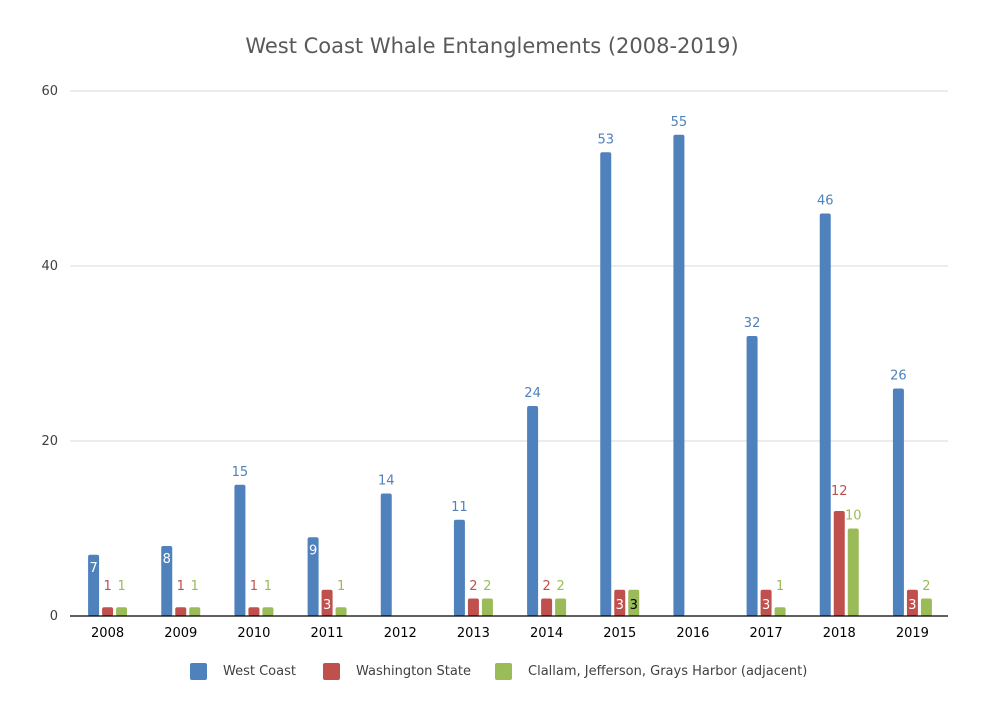 Image resolution: width=984 pixels, height=720 pixels. I want to click on x-tick-label: 2018, so click(839, 633).